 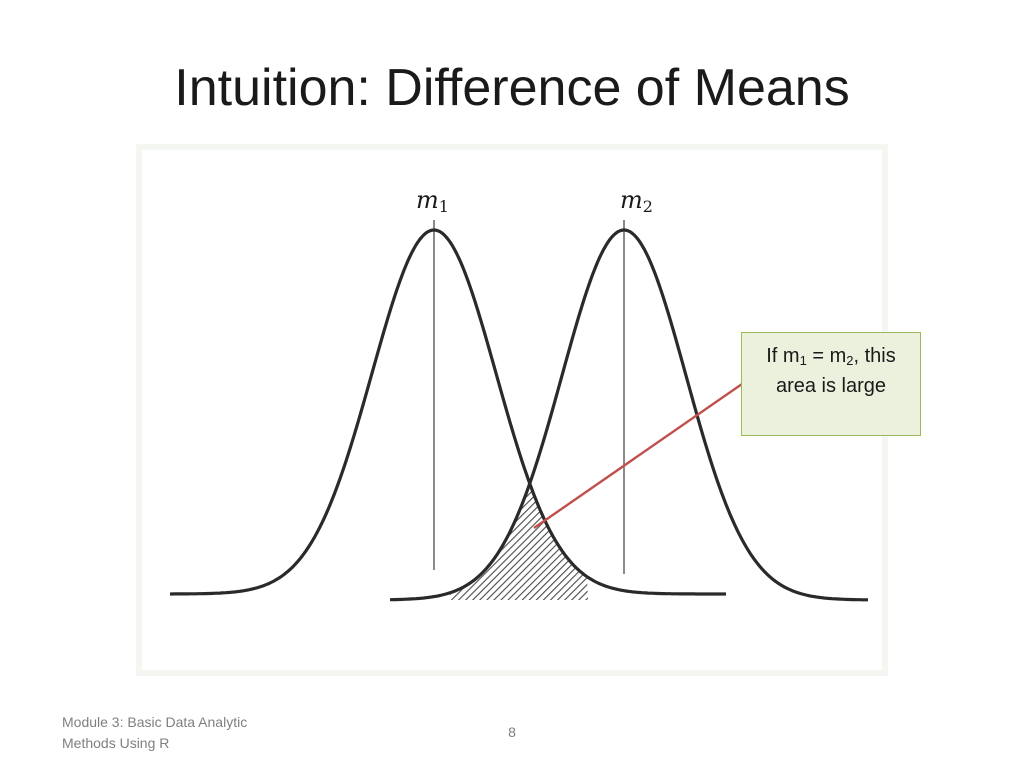 I want to click on callout-text-mid: = m, so click(x=826, y=356).